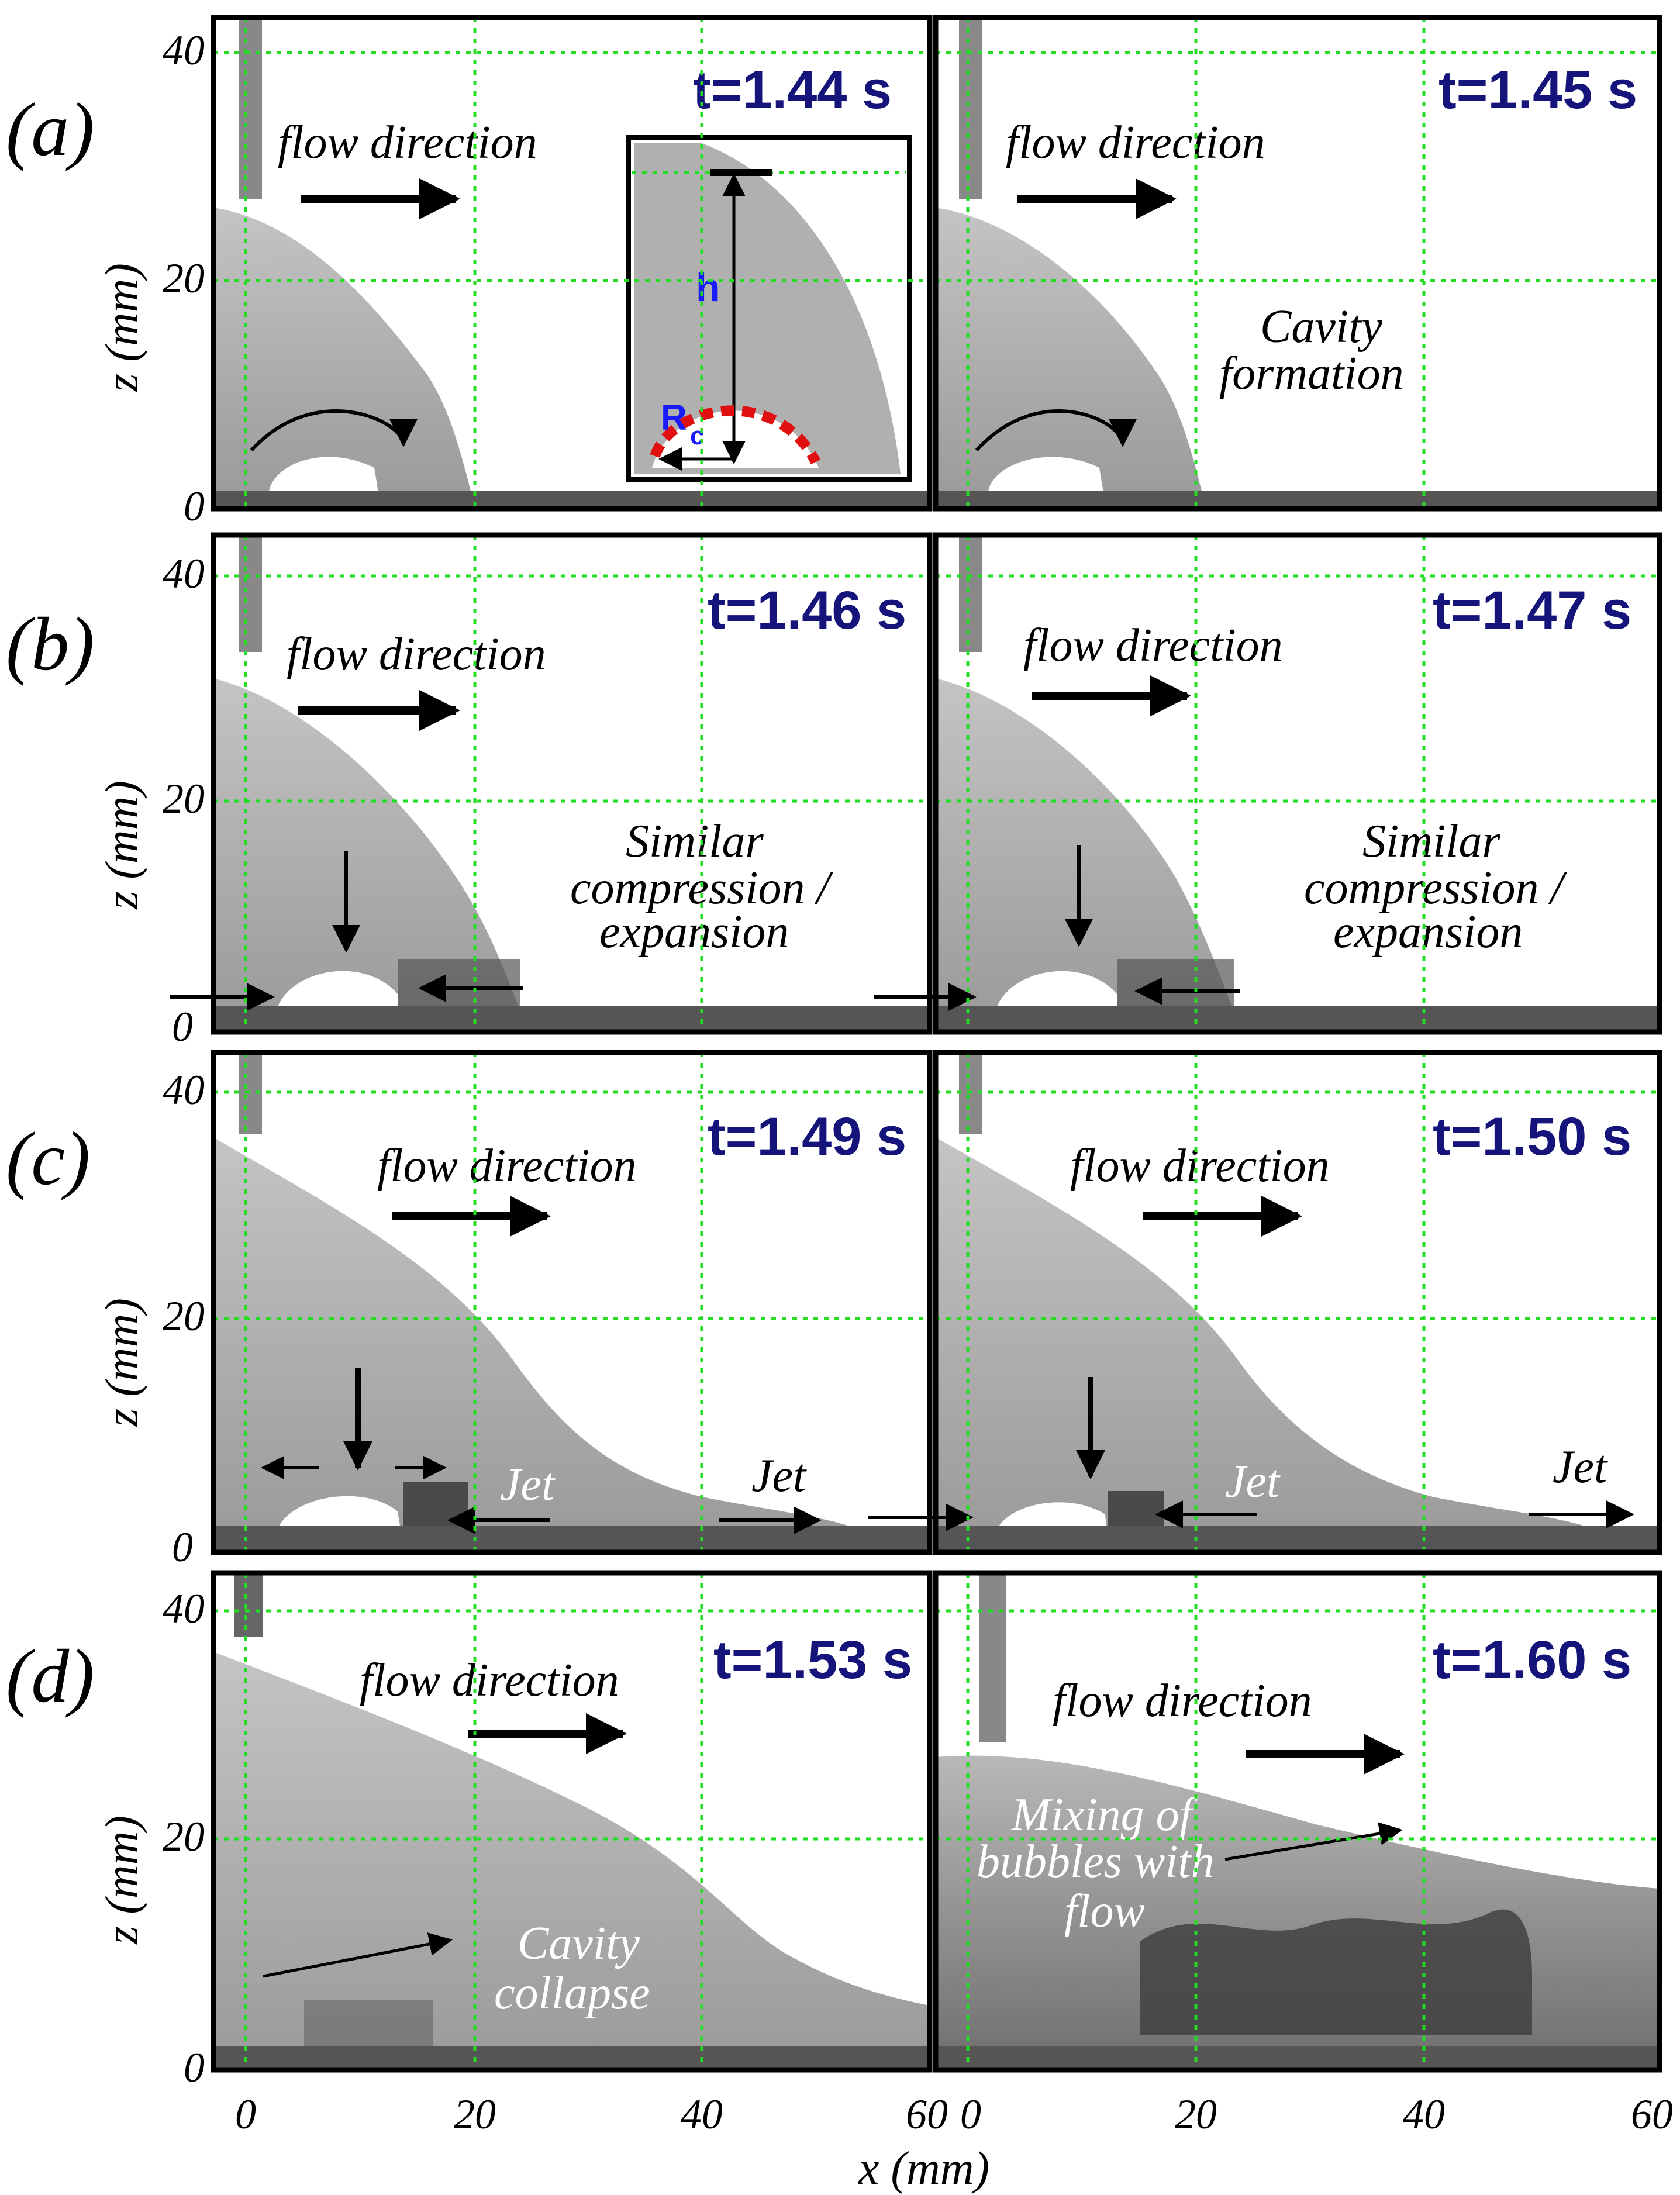 This screenshot has width=1680, height=2195. Describe the element at coordinates (507, 1166) in the screenshot. I see `flow-label-c-left: flow direction` at that location.